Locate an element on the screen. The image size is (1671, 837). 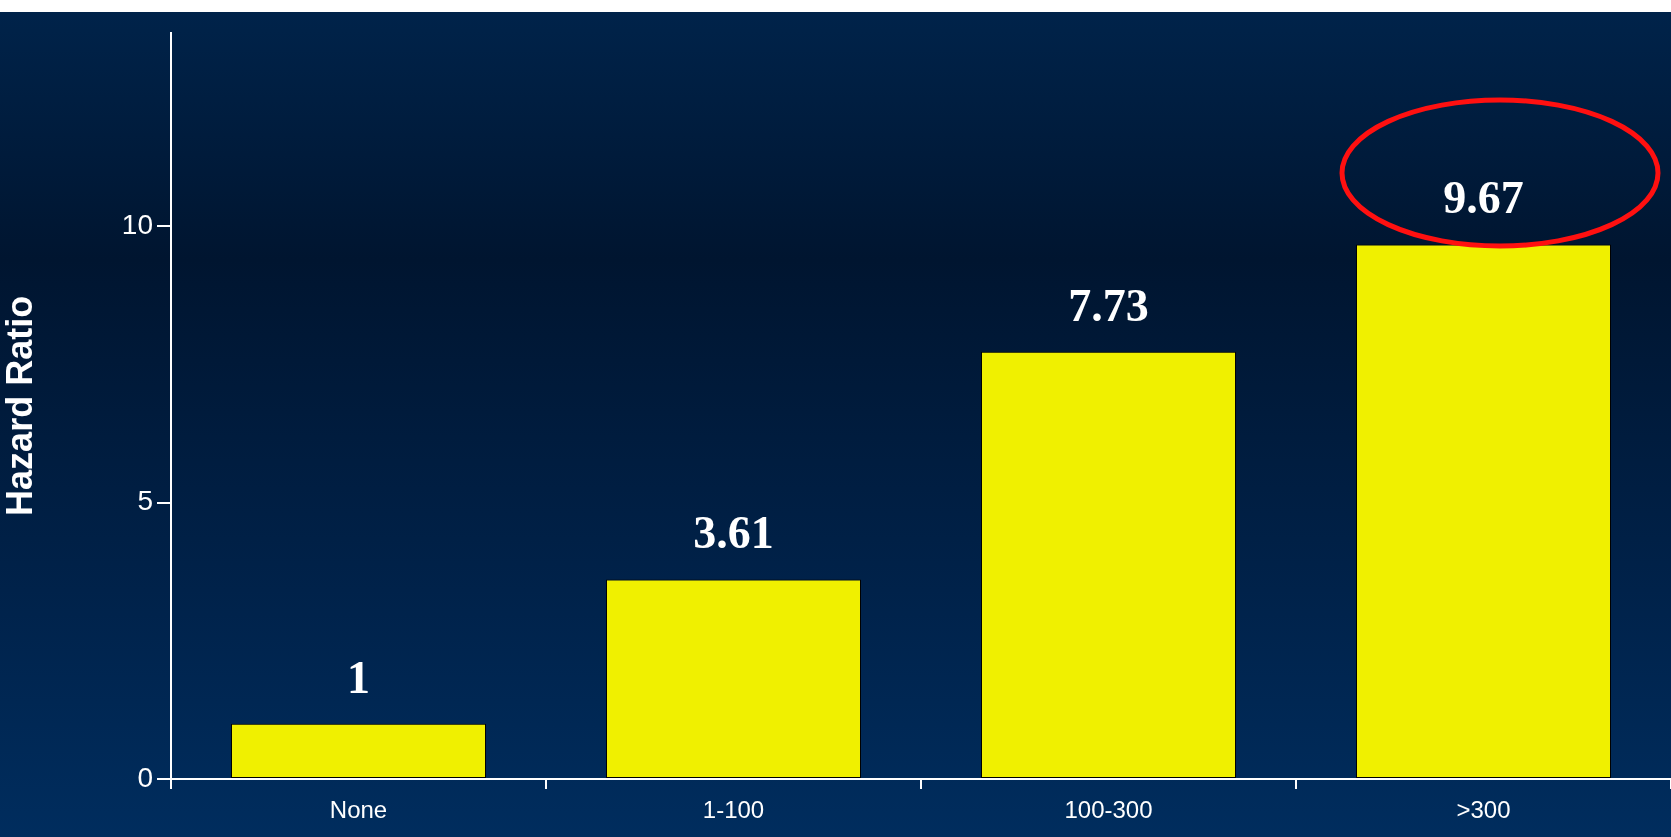
y-tick-label: 10 is located at coordinates (137, 224).